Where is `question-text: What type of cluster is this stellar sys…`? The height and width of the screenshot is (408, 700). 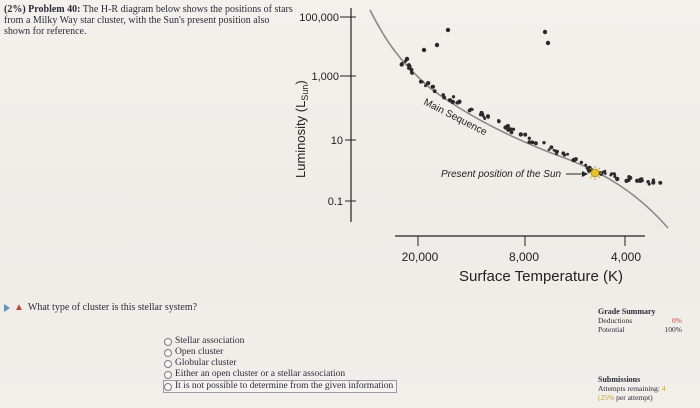
question-text: What type of cluster is this stellar sys… is located at coordinates (112, 307).